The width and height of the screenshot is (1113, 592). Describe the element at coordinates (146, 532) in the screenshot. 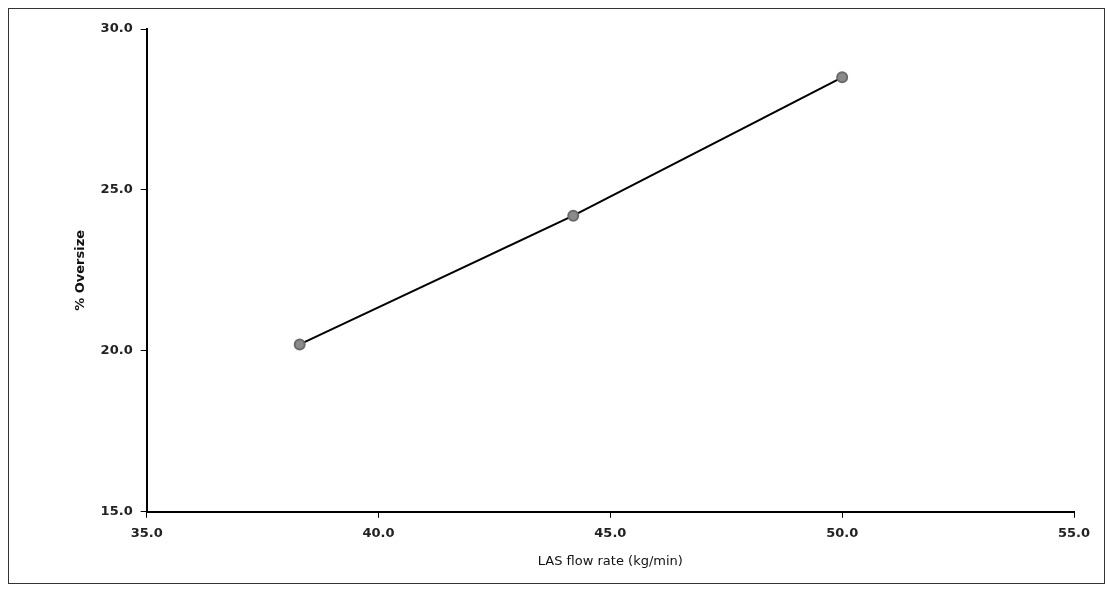

I see `x-tick-label: 35.0` at that location.